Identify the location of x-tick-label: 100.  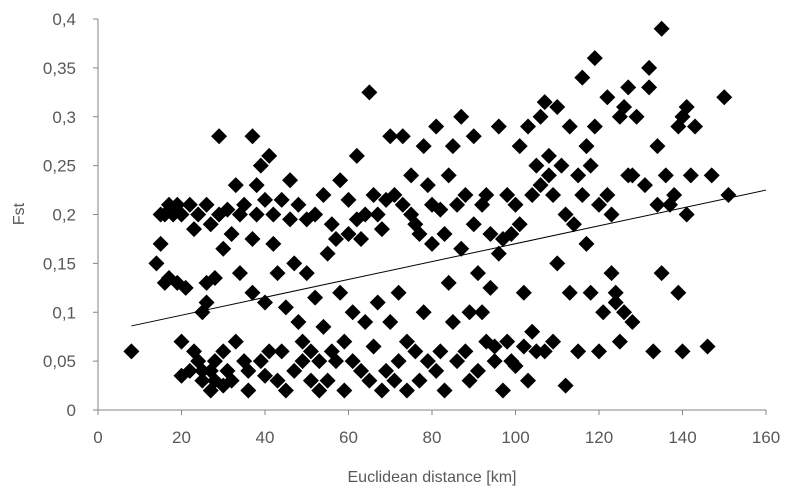
(515, 437).